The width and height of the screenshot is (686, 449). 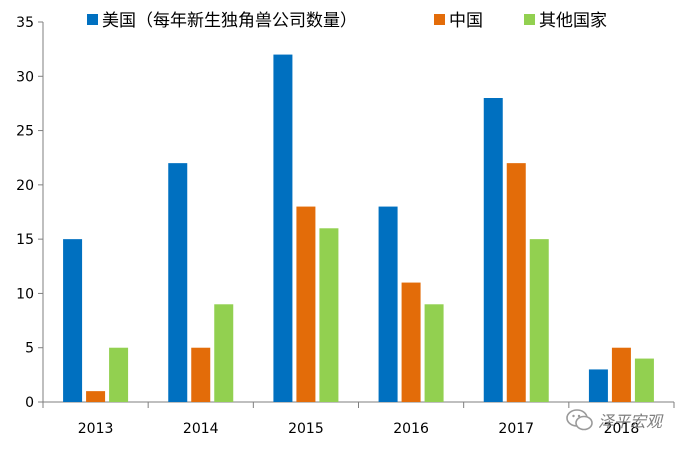 I want to click on x-tick-label: 2018, so click(x=622, y=429).